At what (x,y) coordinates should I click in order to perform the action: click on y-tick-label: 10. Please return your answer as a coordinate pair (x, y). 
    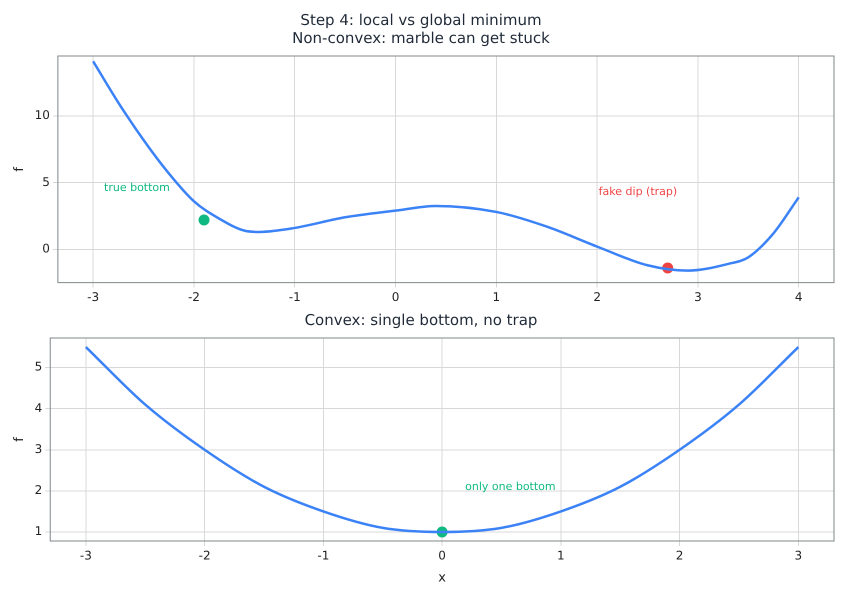
    Looking at the image, I should click on (42, 115).